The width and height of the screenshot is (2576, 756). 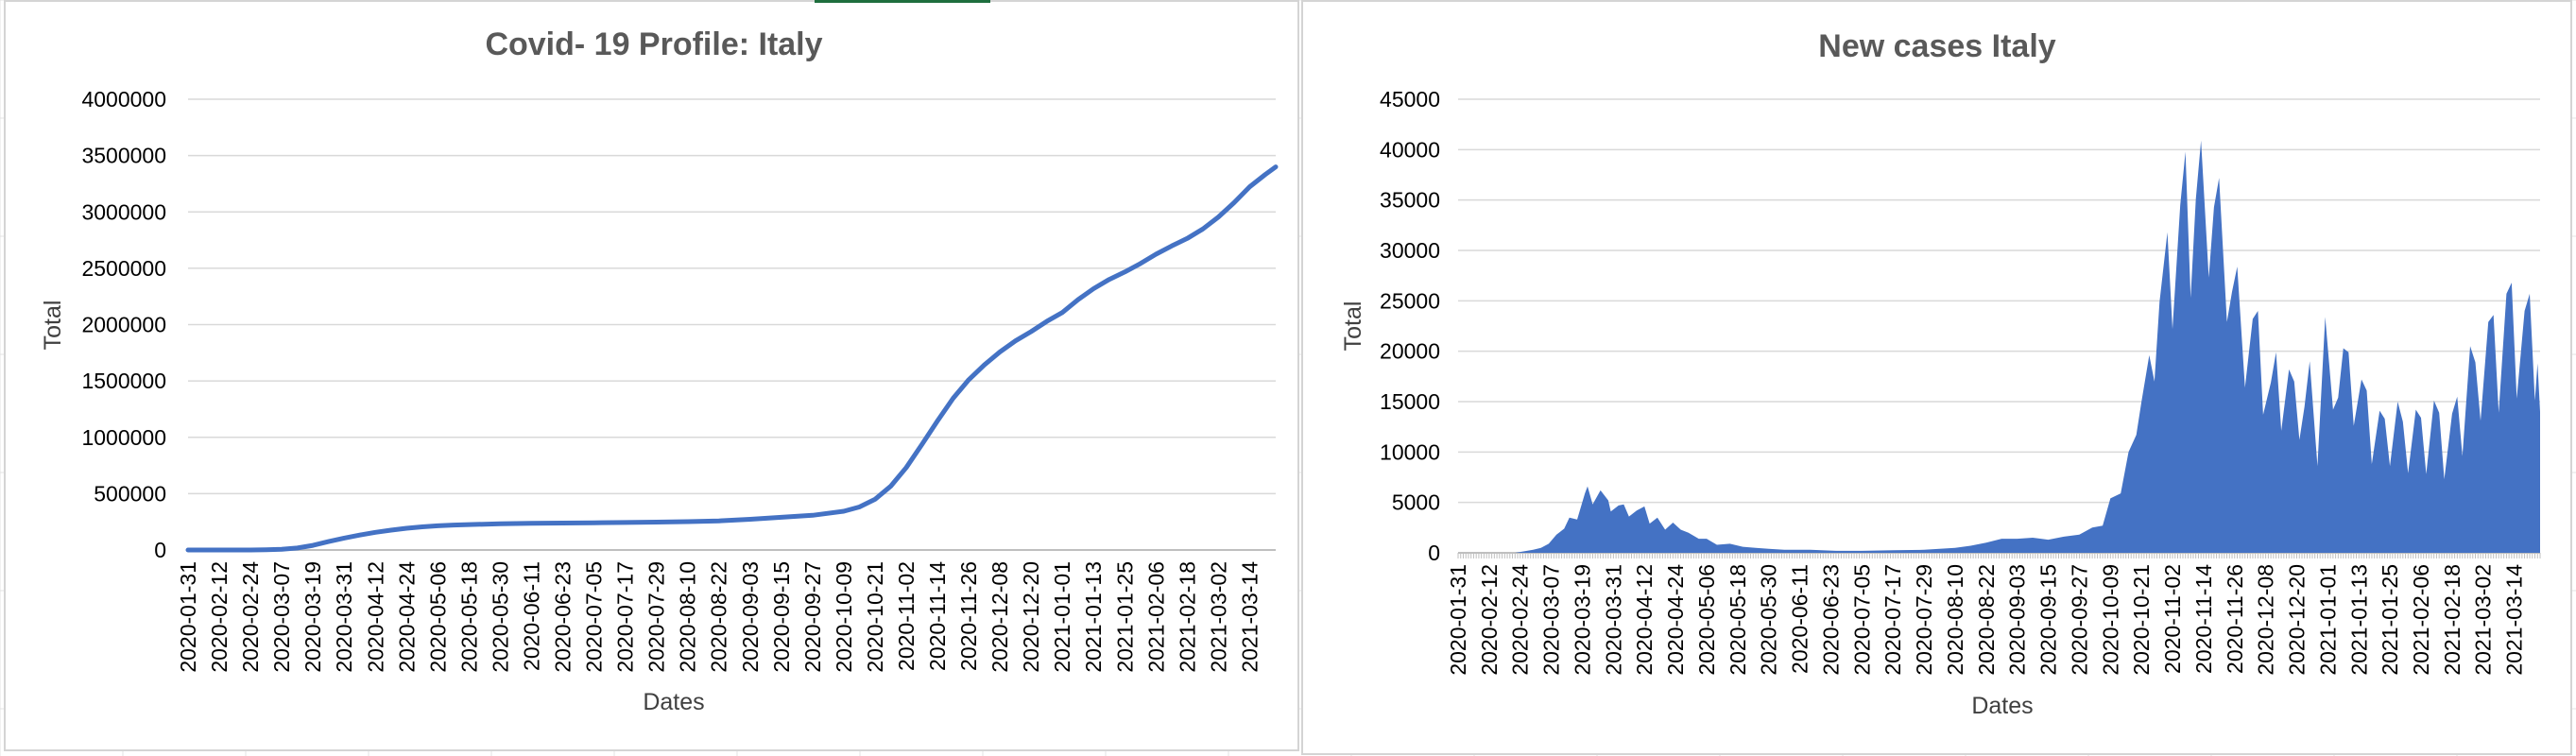 What do you see at coordinates (1410, 99) in the screenshot?
I see `y-tick-label: 45000` at bounding box center [1410, 99].